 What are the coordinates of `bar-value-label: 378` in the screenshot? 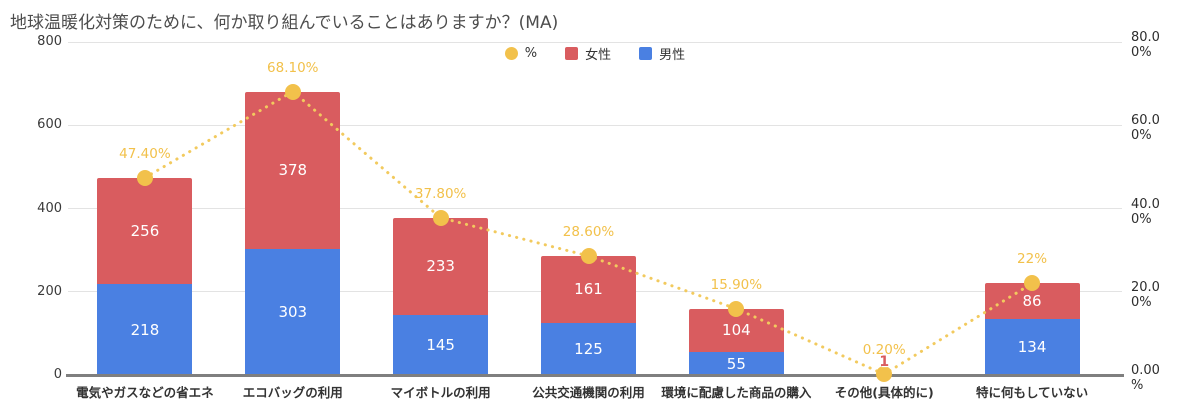 It's located at (293, 170).